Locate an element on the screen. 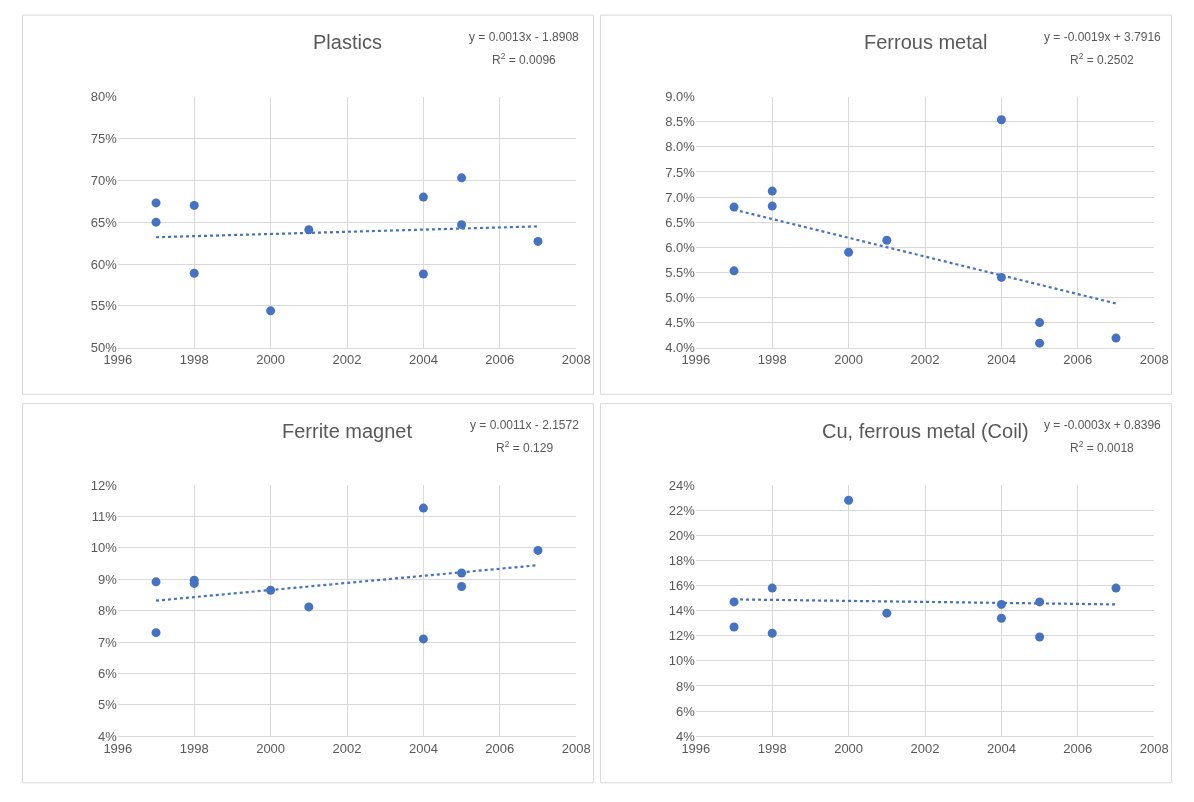  y-tick-label: 14% is located at coordinates (682, 611).